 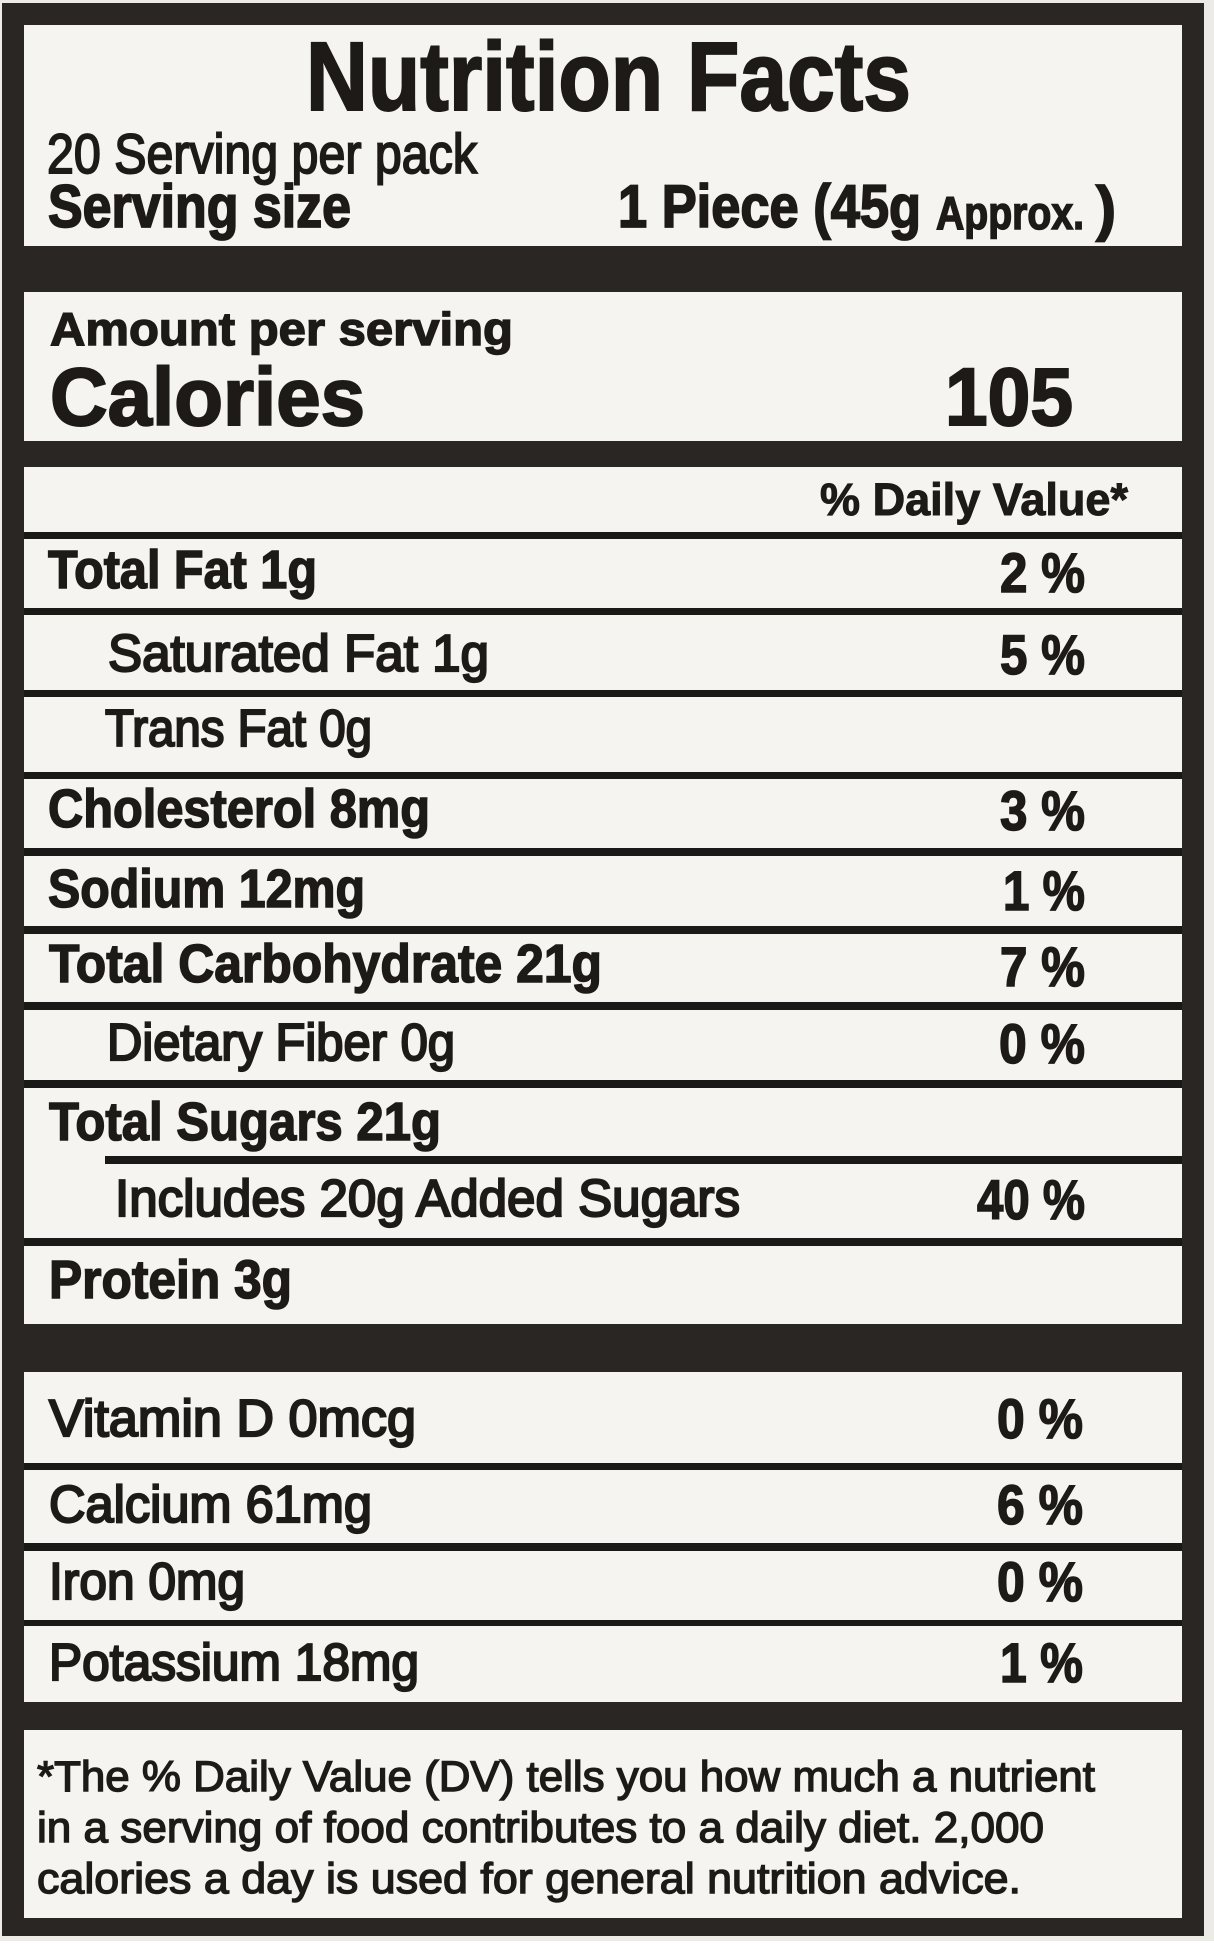 What do you see at coordinates (262, 153) in the screenshot?
I see `svg-text: 20 Serving per pack` at bounding box center [262, 153].